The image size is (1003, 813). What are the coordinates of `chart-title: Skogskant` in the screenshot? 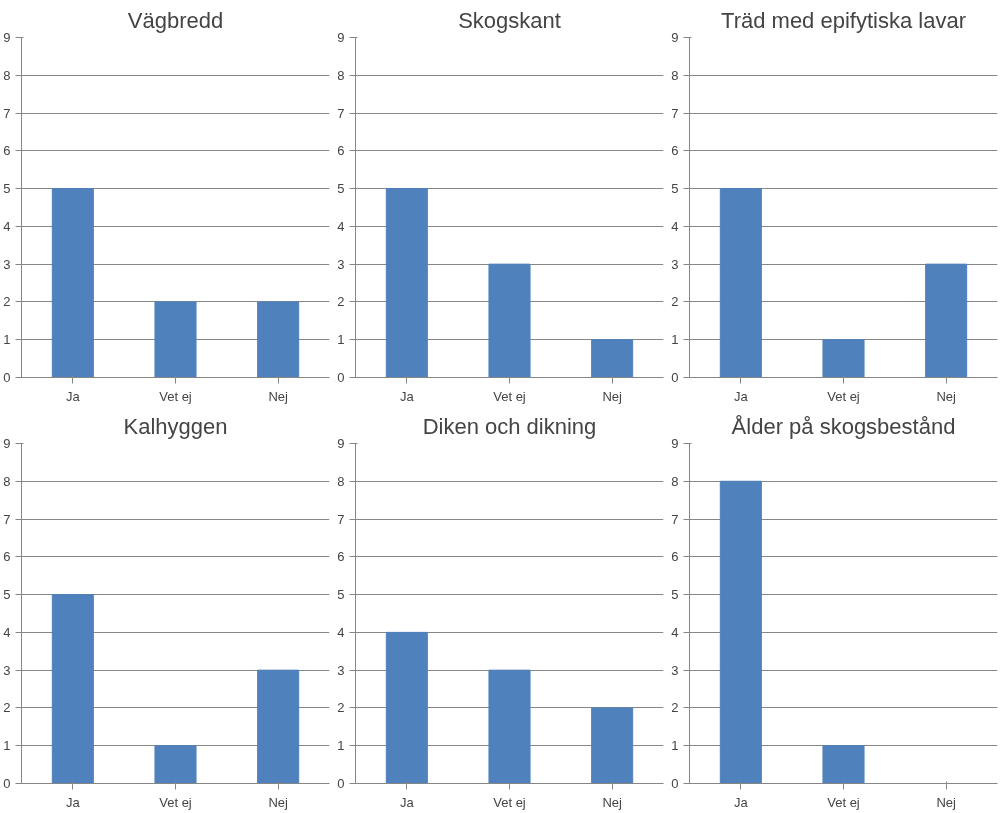 It's located at (509, 20).